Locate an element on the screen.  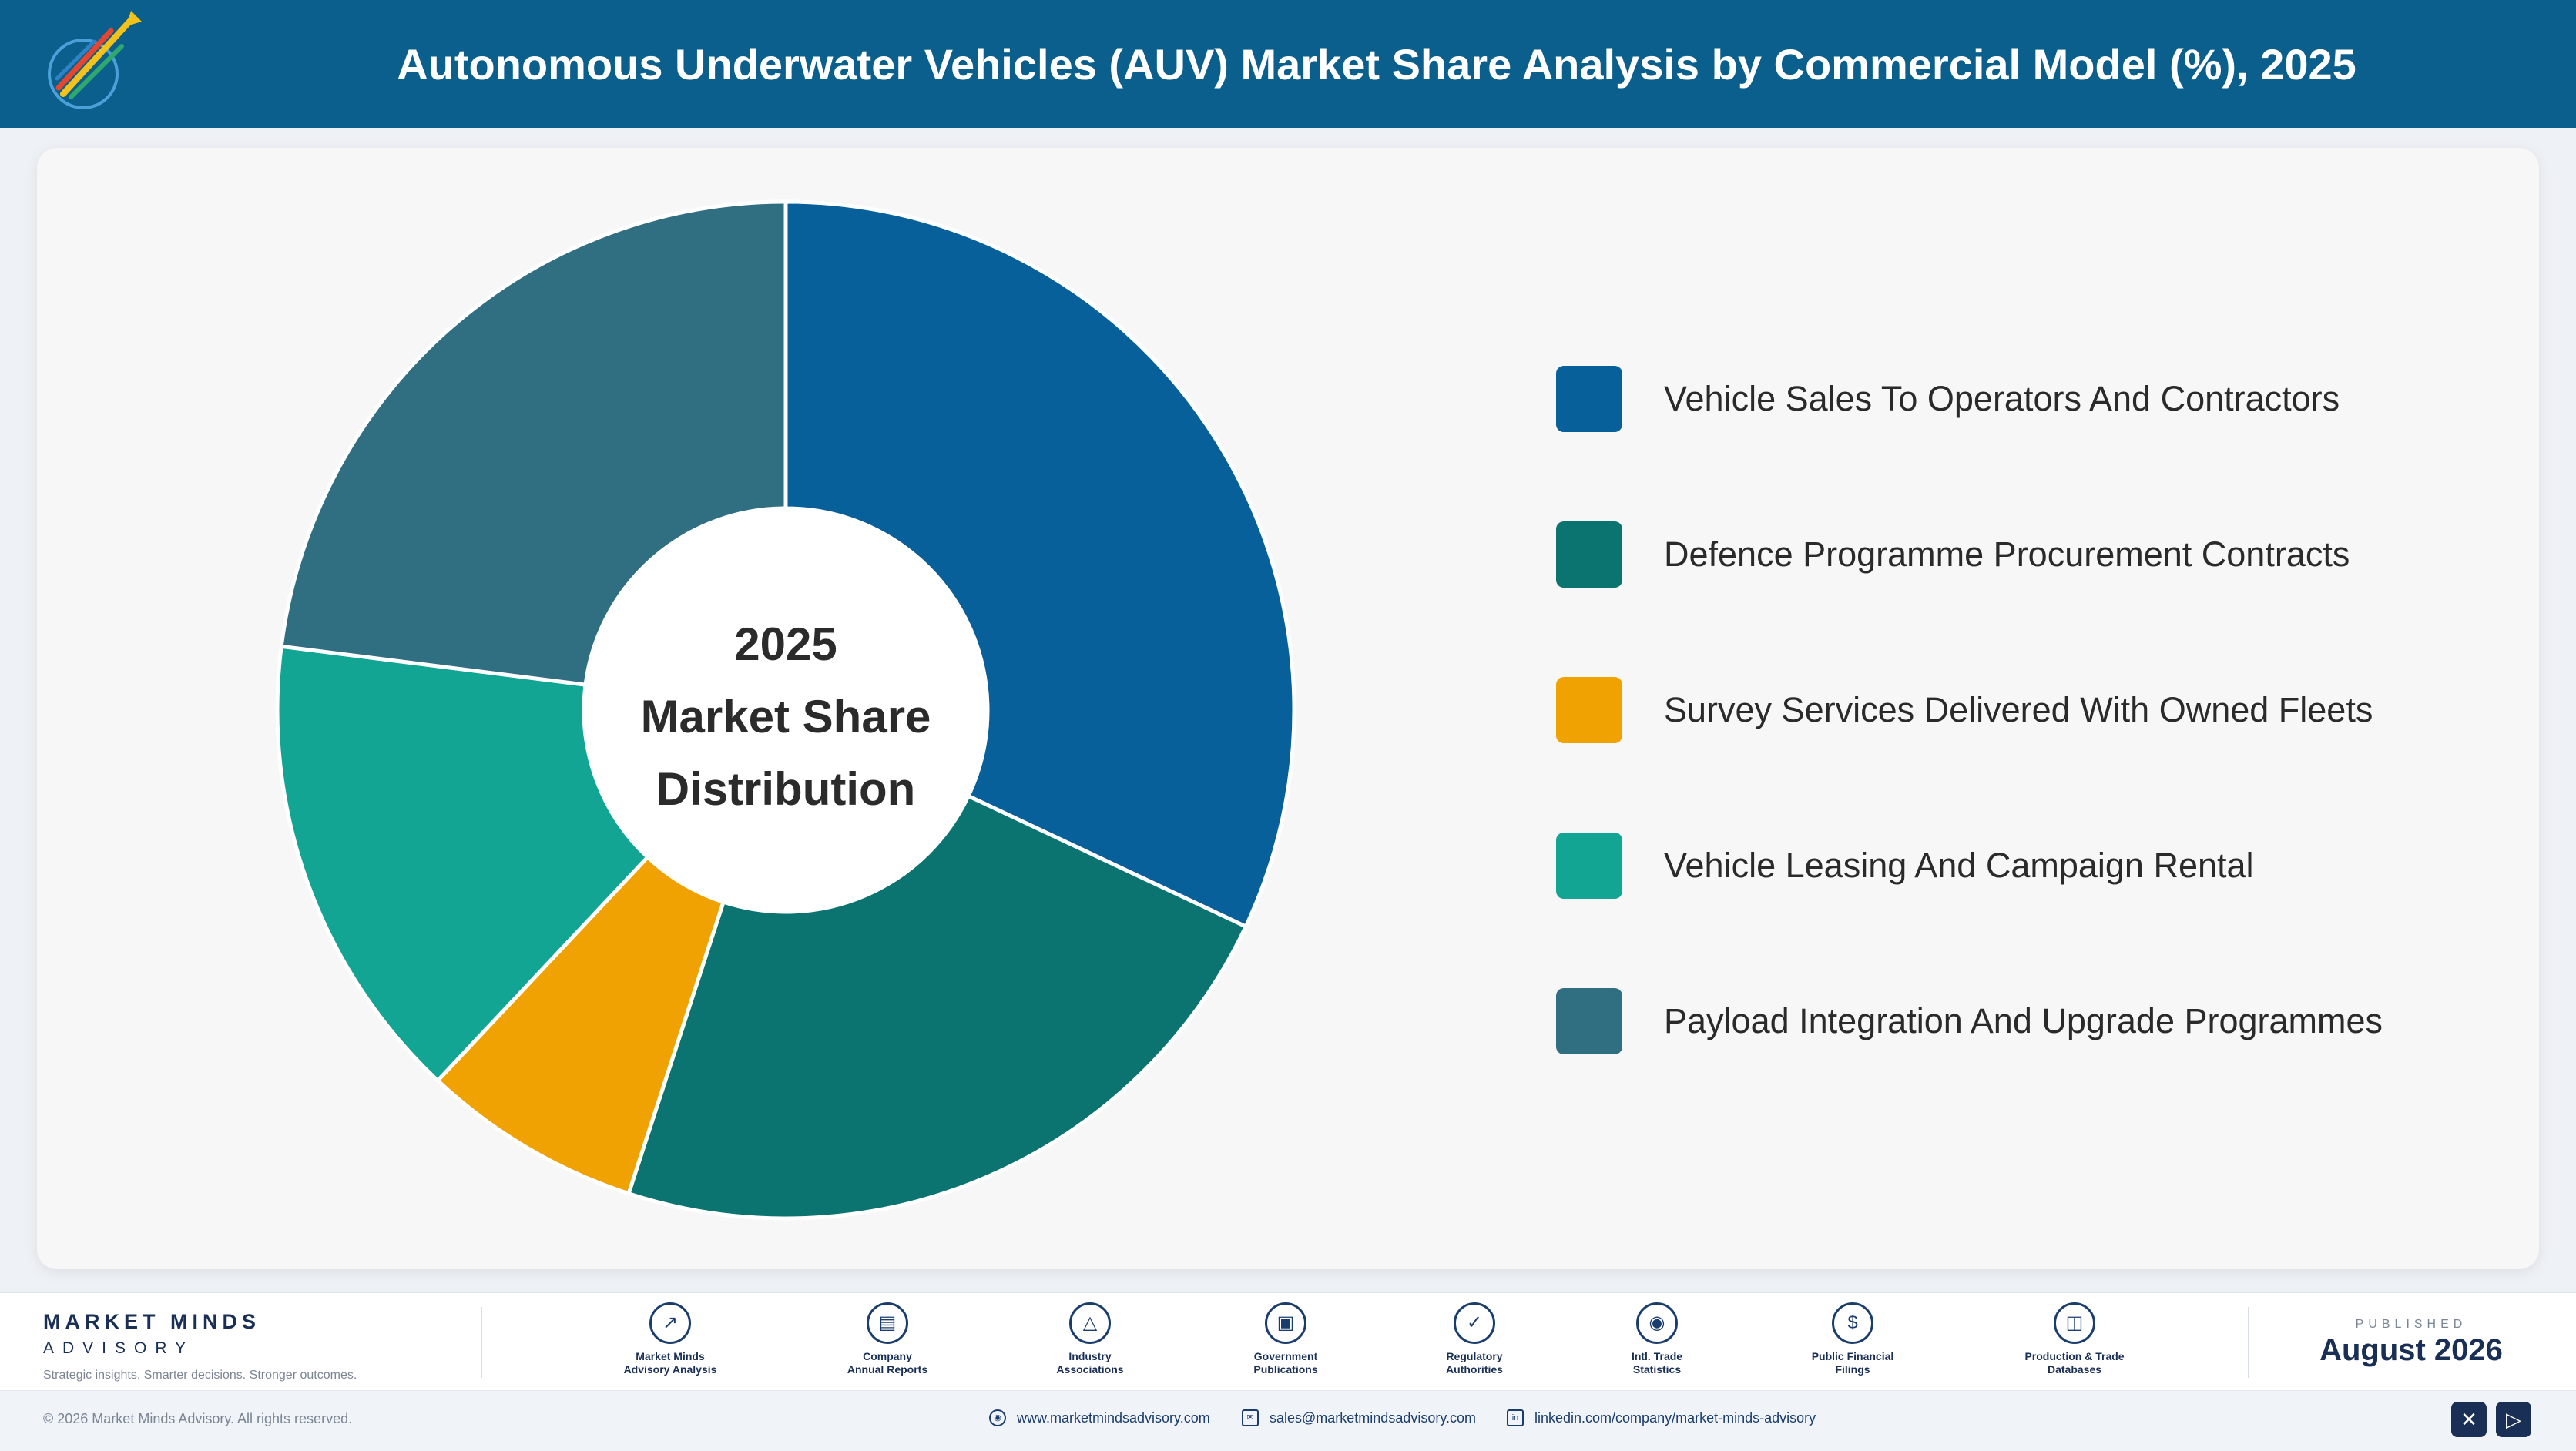
source-regulatory-authorities: ✓ Regulatory Authorities is located at coordinates (1474, 1339).